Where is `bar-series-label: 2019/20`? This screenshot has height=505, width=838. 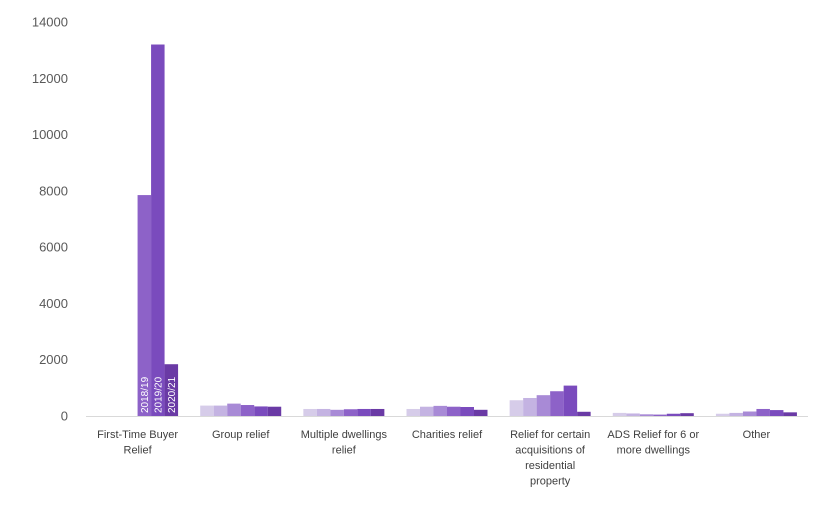
bar-series-label: 2019/20 is located at coordinates (158, 394).